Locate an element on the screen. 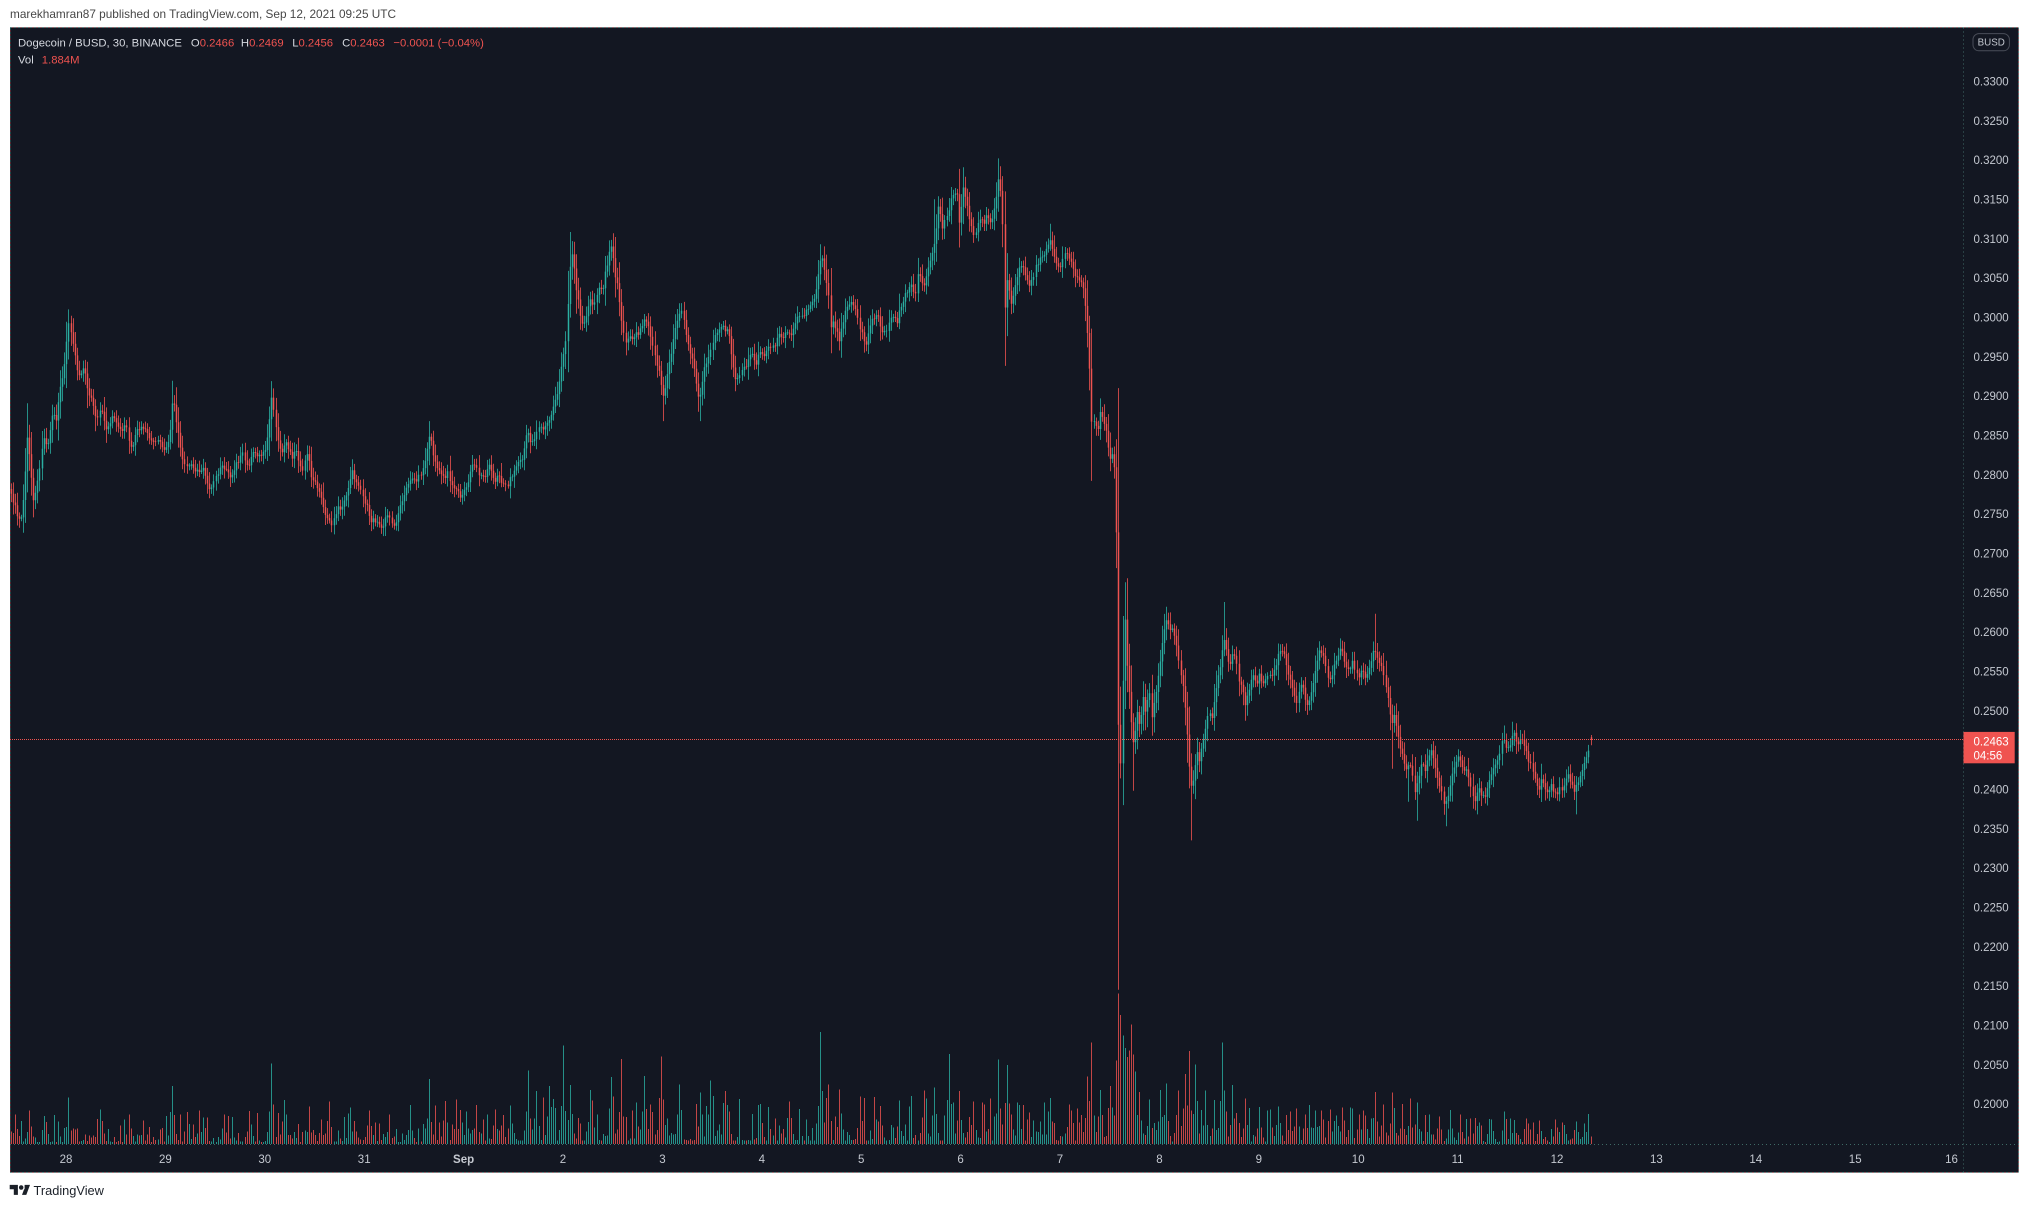 This screenshot has width=2029, height=1208. svg-text: 0.2600 is located at coordinates (1991, 633).